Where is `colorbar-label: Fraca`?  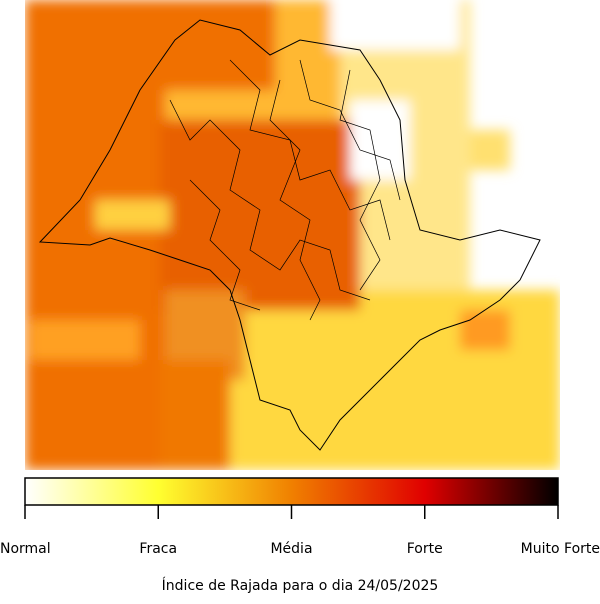
colorbar-label: Fraca is located at coordinates (158, 549).